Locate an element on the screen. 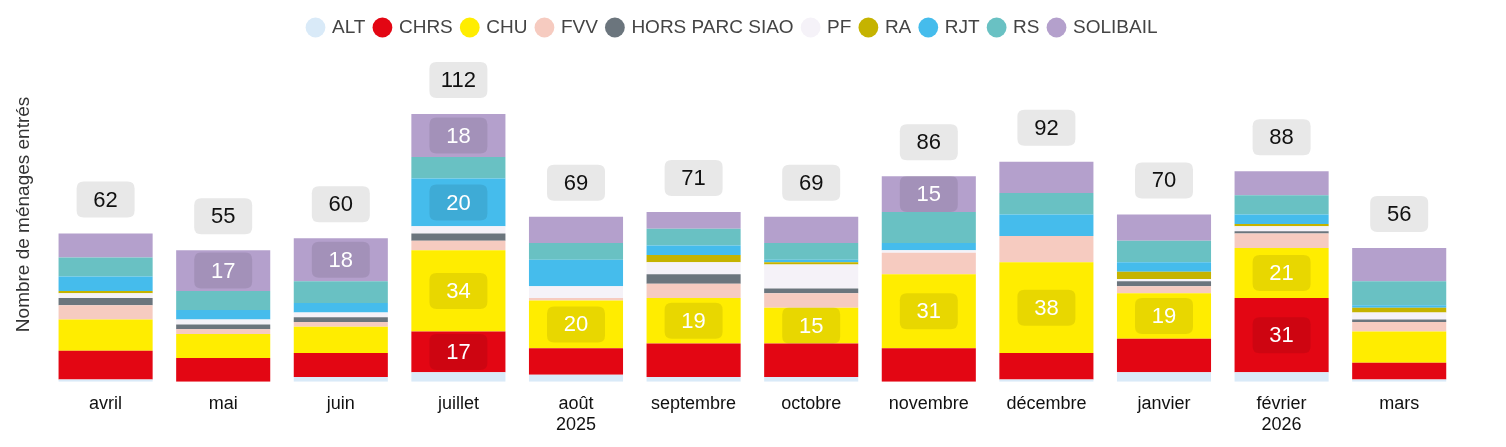 The height and width of the screenshot is (447, 1506). total-label: 56 is located at coordinates (1399, 213).